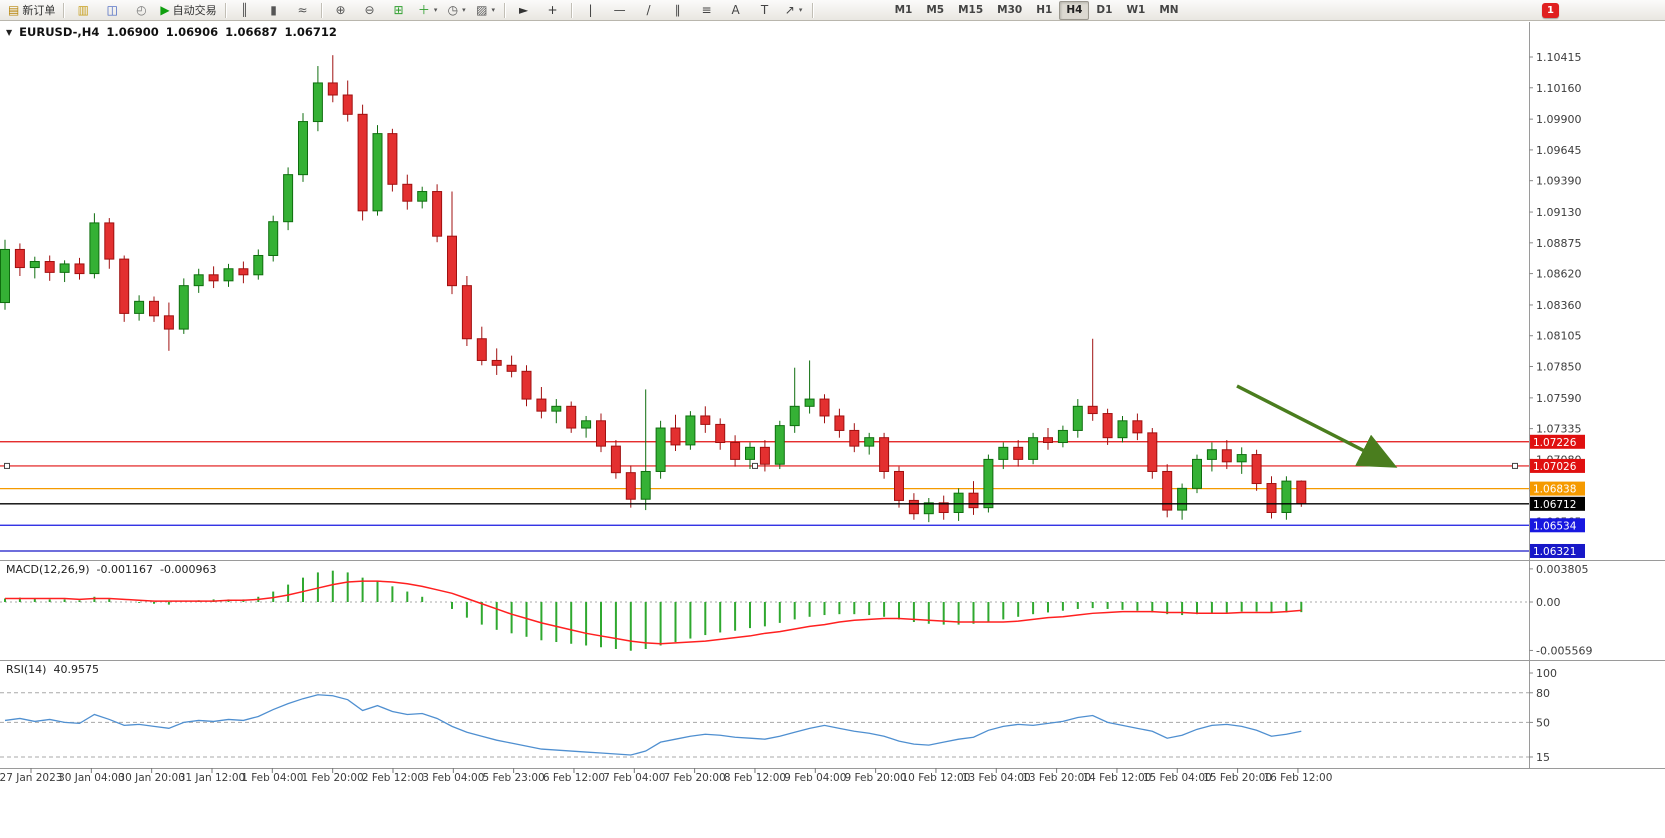  What do you see at coordinates (620, 10) in the screenshot?
I see `horizontal-line-button: —` at bounding box center [620, 10].